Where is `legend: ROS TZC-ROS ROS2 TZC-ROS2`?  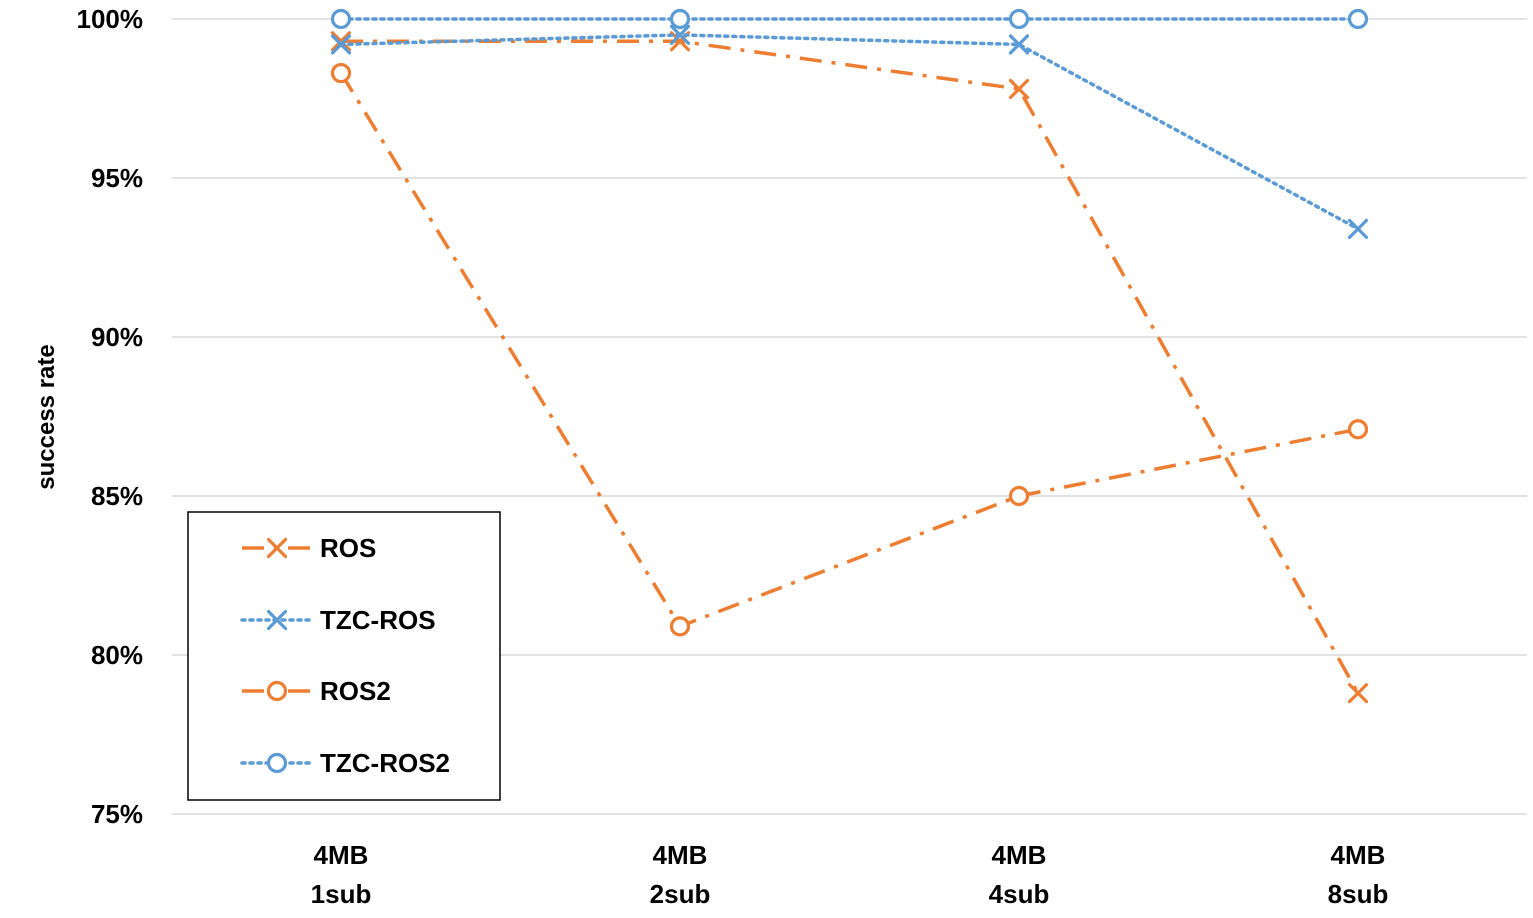 legend: ROS TZC-ROS ROS2 TZC-ROS2 is located at coordinates (344, 656).